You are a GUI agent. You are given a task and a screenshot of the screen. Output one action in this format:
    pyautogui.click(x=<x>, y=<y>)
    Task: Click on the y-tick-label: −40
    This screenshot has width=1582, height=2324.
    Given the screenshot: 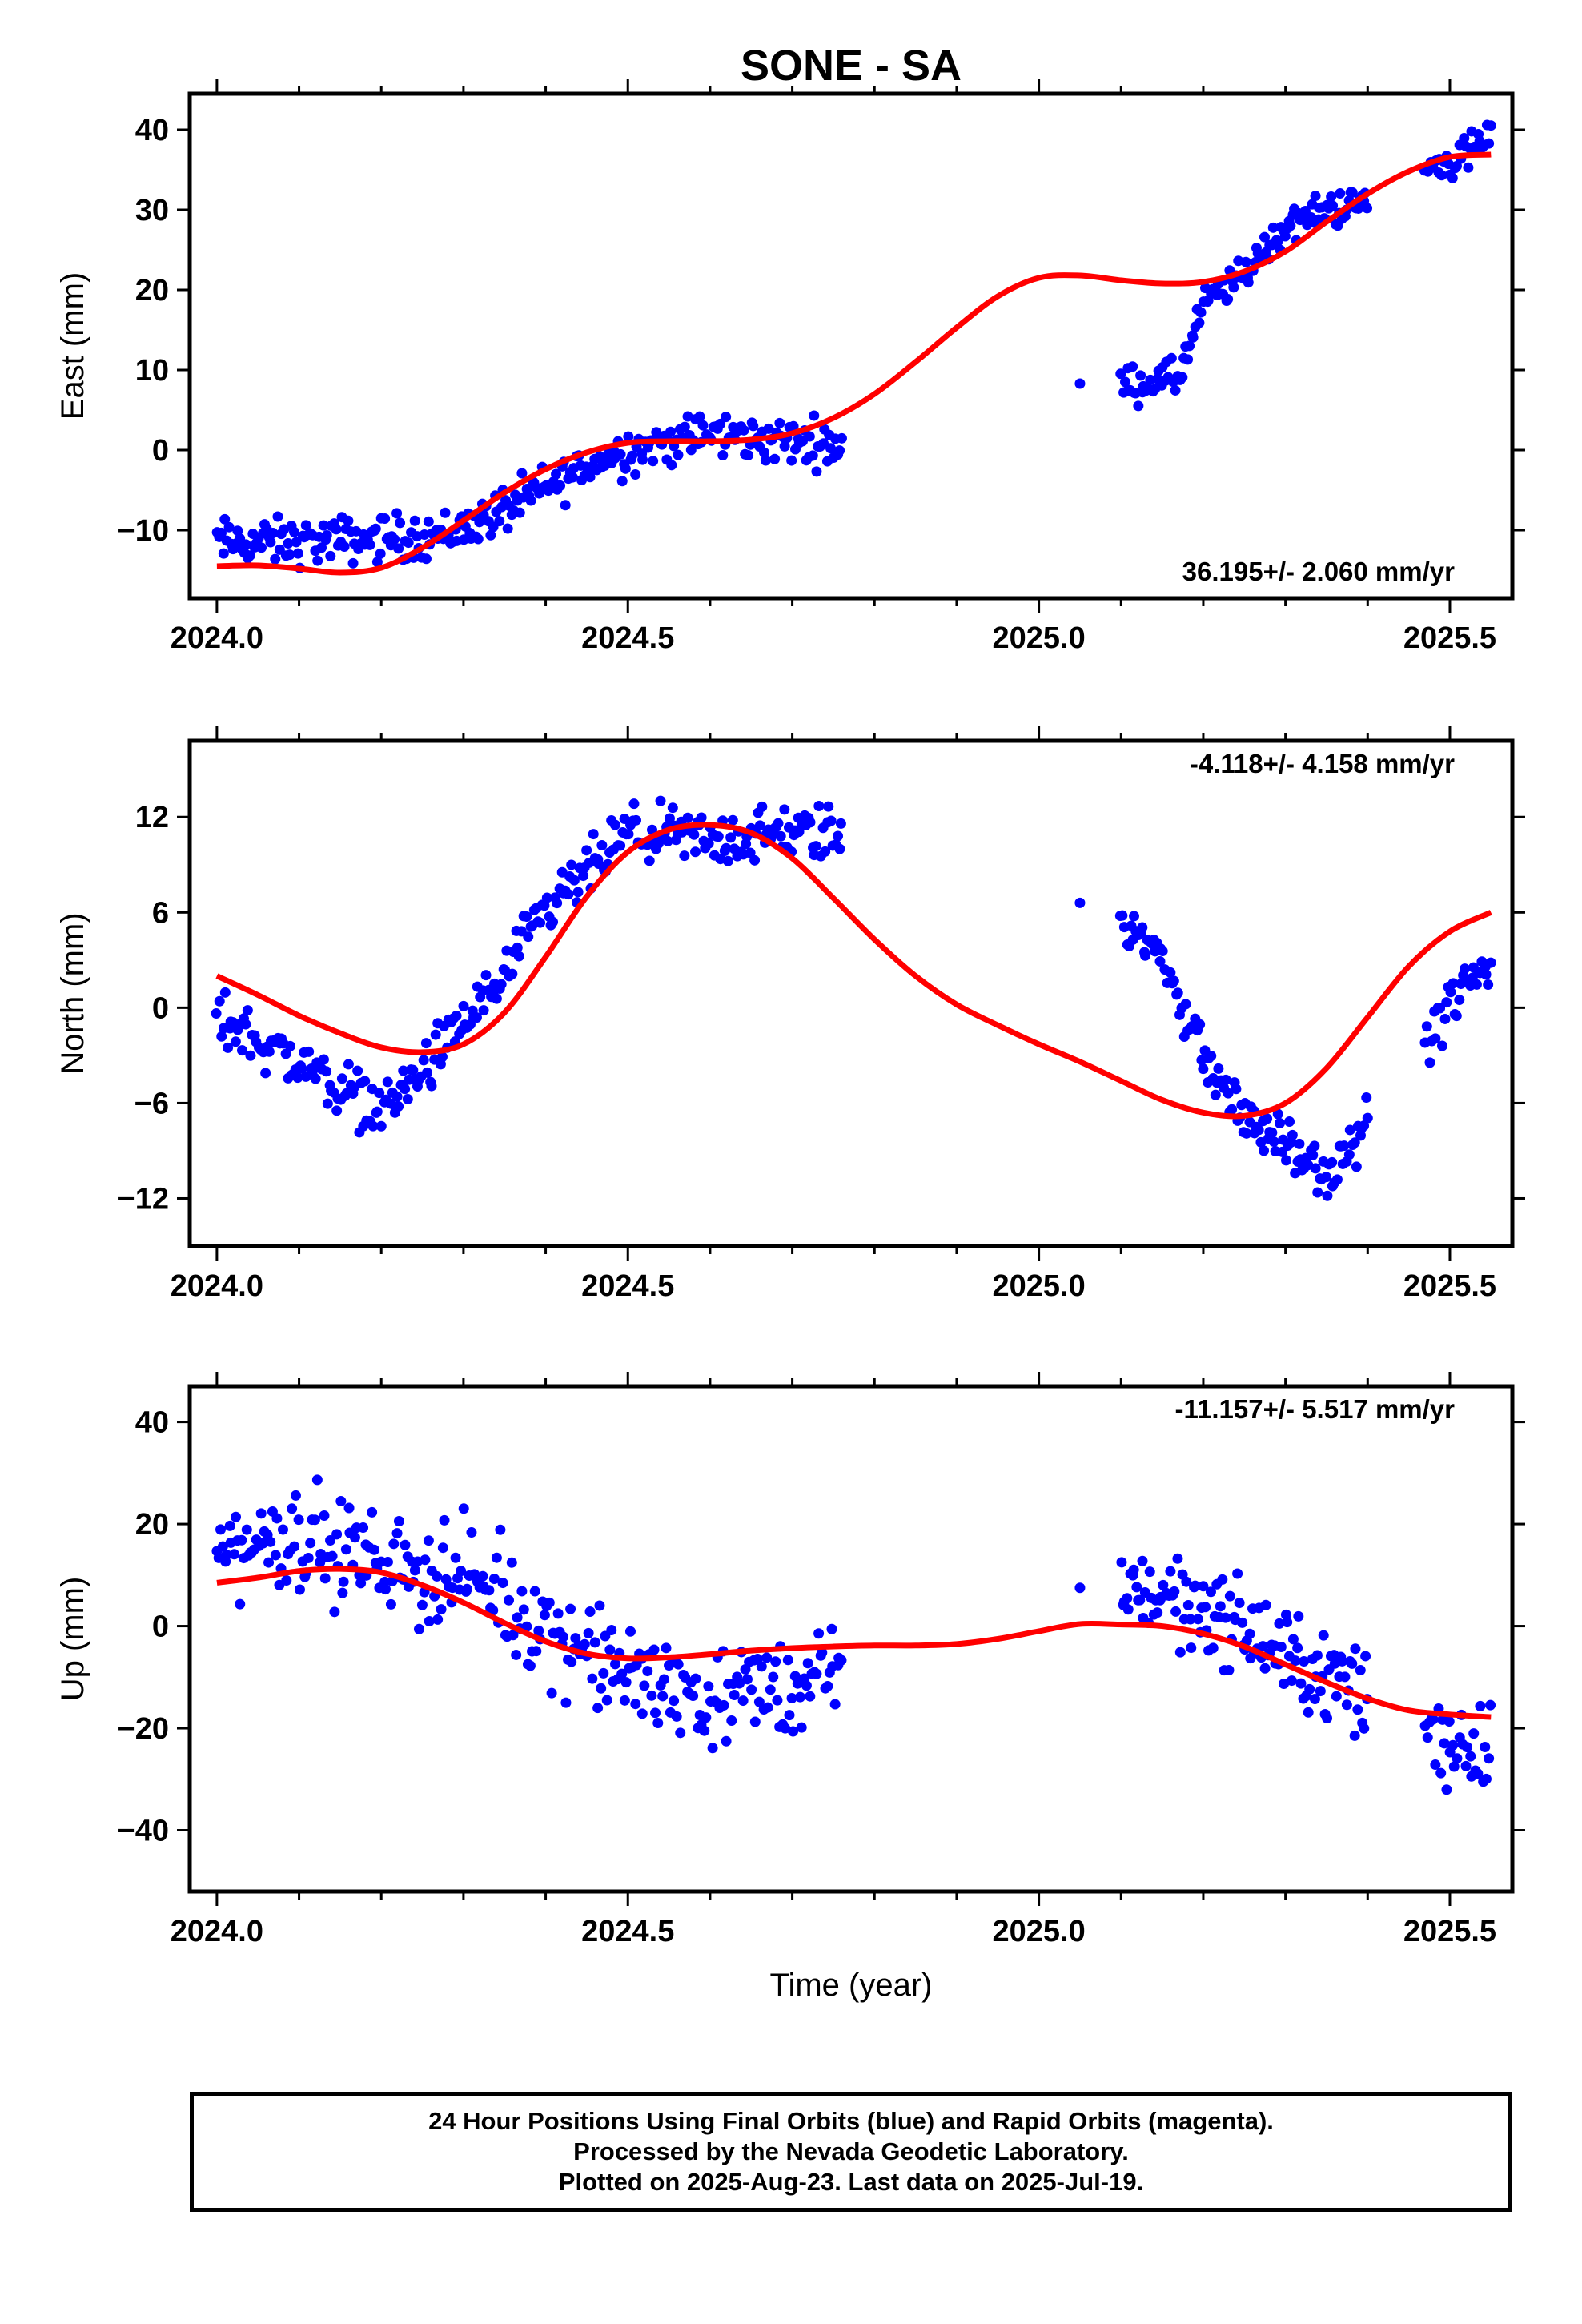 What is the action you would take?
    pyautogui.click(x=144, y=1832)
    